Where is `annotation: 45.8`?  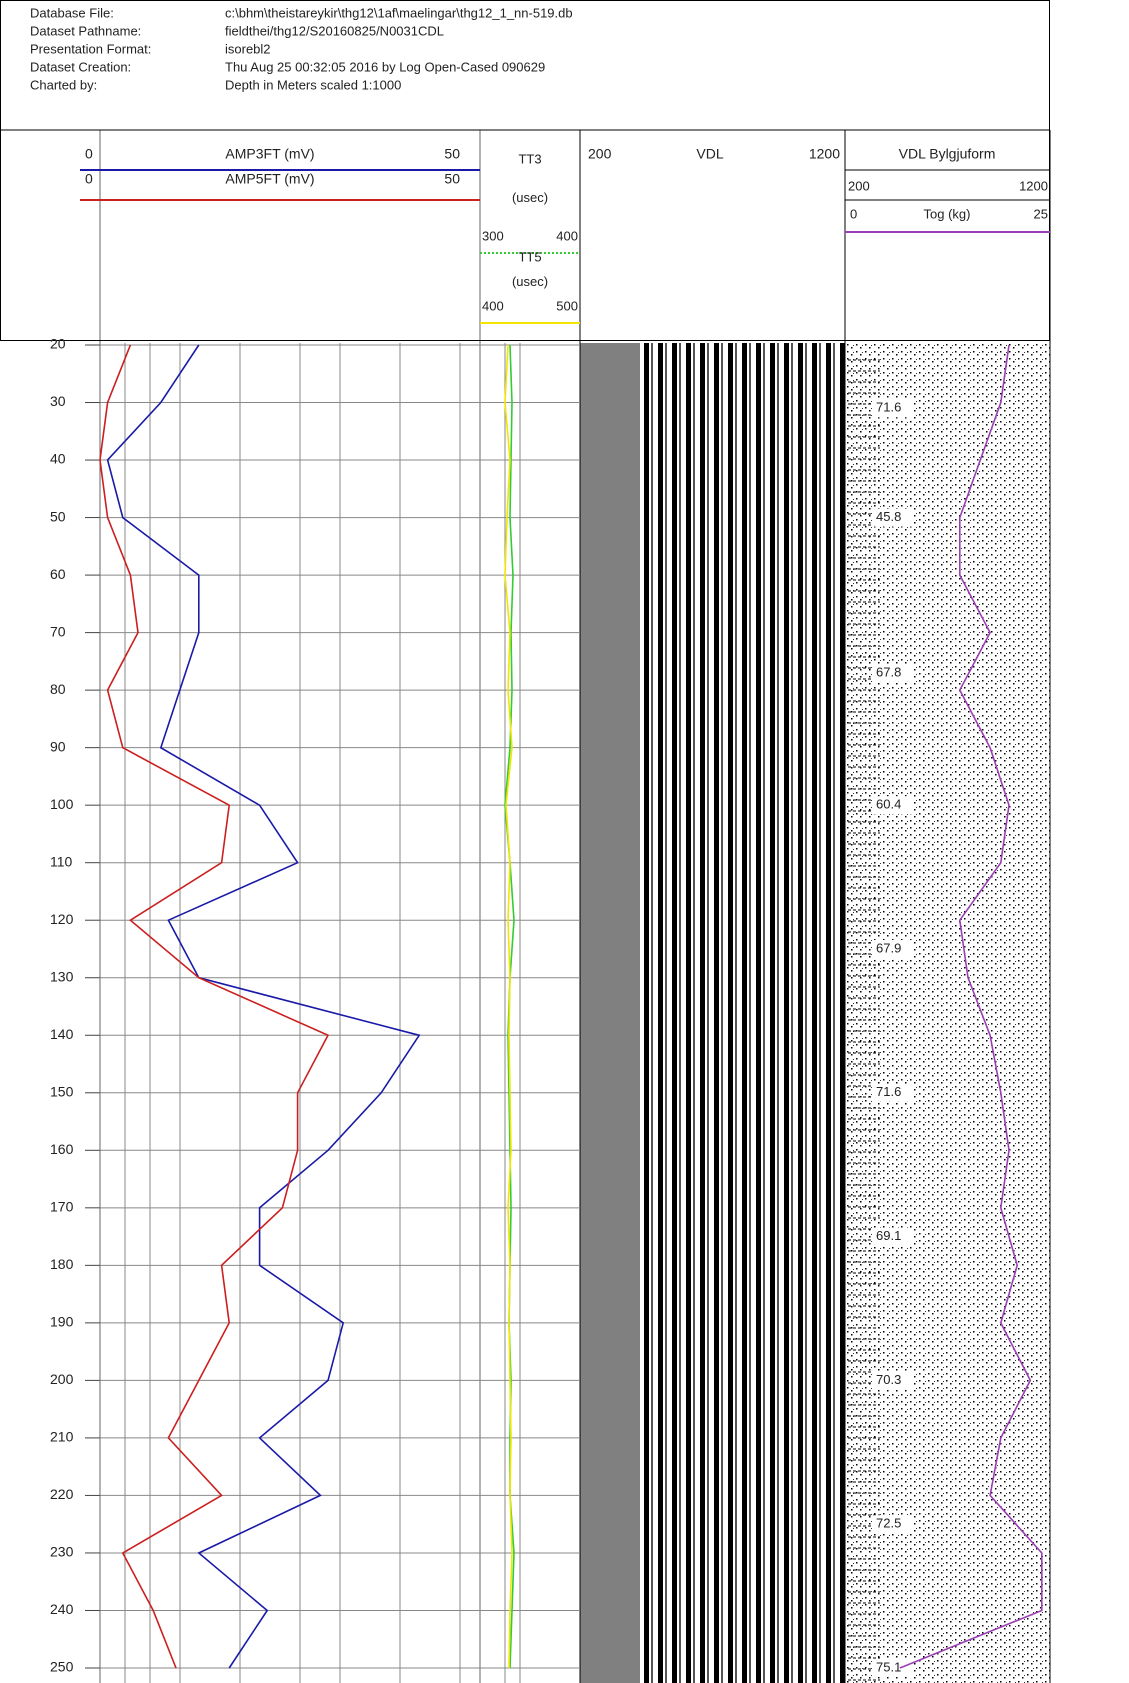 annotation: 45.8 is located at coordinates (888, 516).